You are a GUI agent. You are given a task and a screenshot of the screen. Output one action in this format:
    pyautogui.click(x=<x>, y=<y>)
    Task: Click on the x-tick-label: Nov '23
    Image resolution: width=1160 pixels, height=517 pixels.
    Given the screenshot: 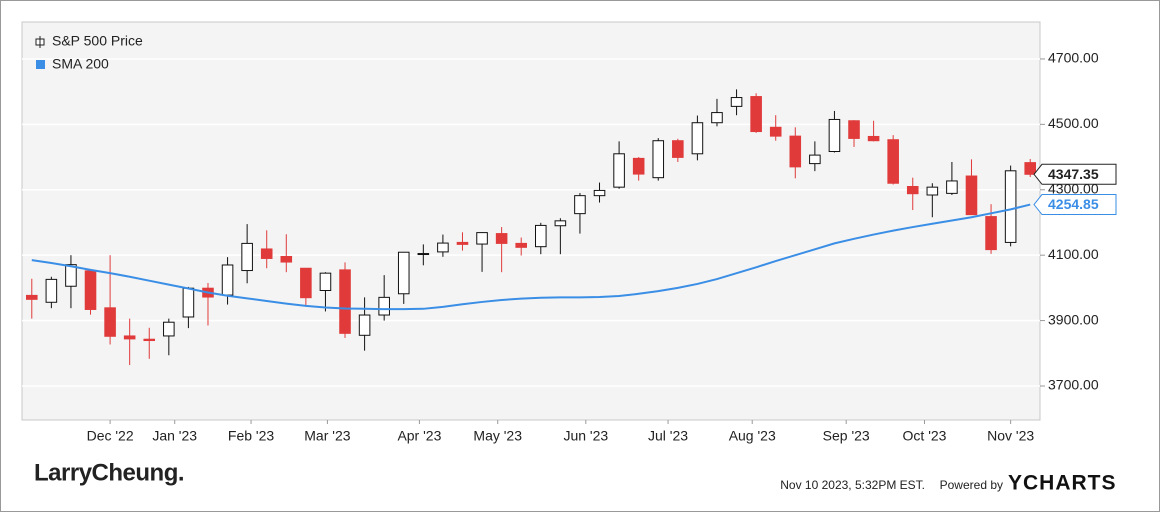 What is the action you would take?
    pyautogui.click(x=1010, y=436)
    